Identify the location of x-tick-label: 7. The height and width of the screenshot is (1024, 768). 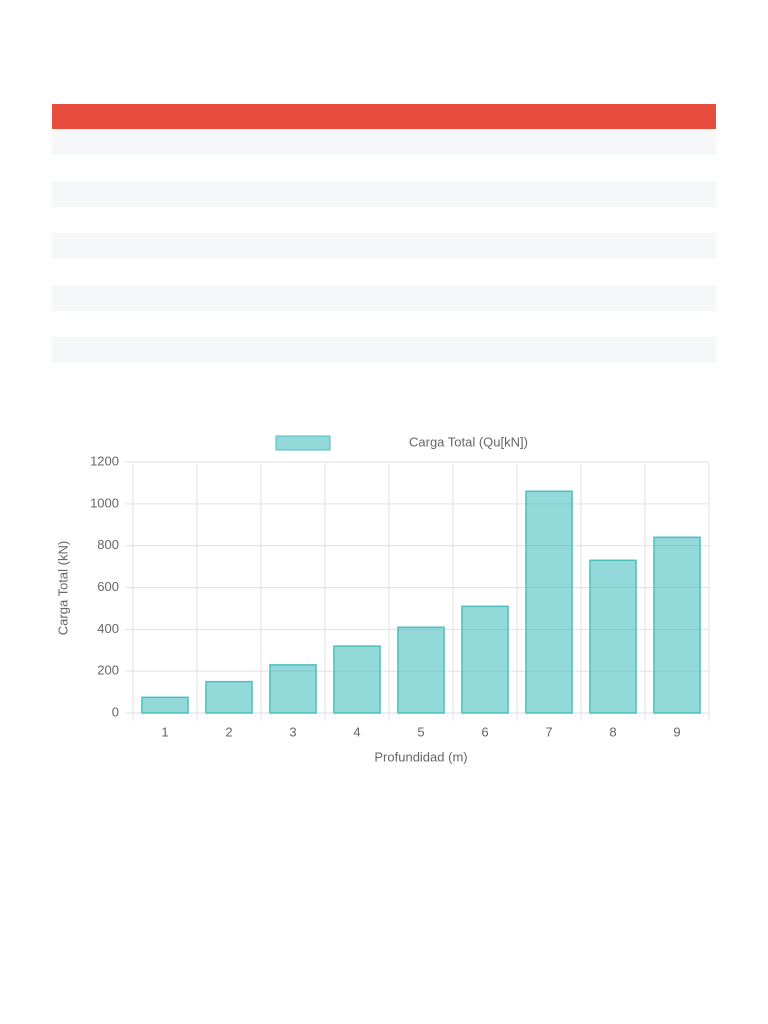
(548, 731).